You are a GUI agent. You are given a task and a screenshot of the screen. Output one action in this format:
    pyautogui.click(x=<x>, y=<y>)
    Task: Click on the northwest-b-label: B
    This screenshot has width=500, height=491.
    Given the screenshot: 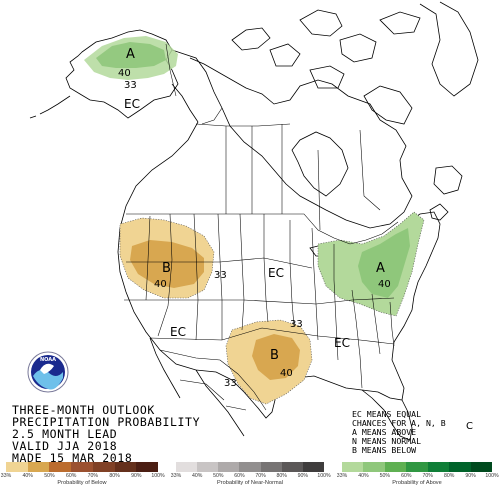 What is the action you would take?
    pyautogui.click(x=166, y=268)
    